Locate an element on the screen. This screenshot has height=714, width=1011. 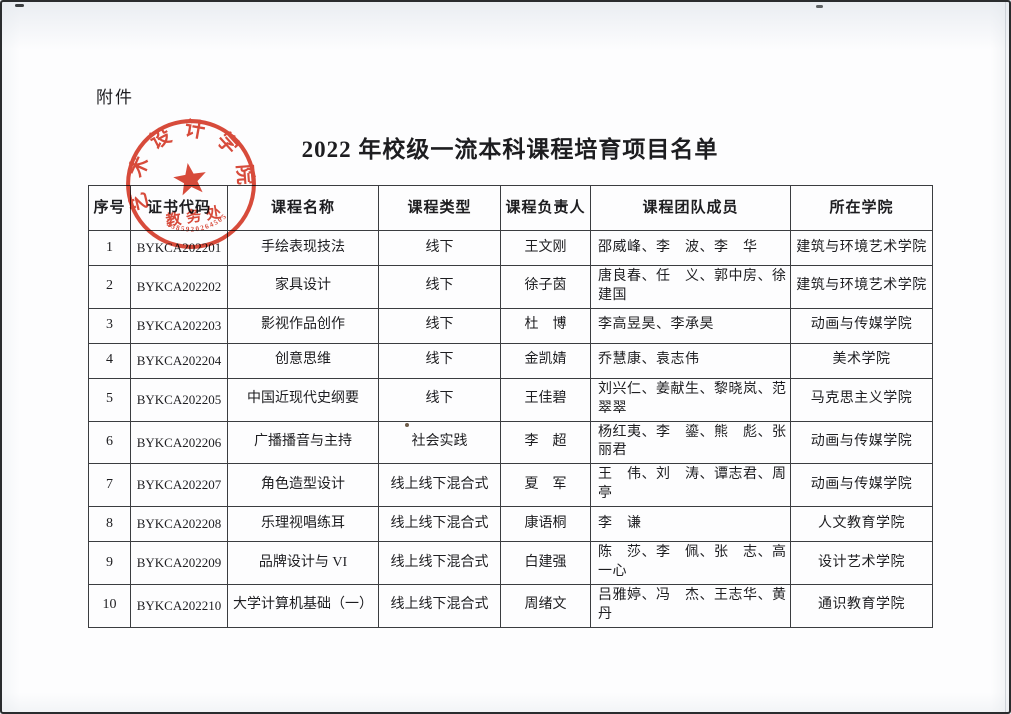
cell-leader: 夏 军 is located at coordinates (545, 485).